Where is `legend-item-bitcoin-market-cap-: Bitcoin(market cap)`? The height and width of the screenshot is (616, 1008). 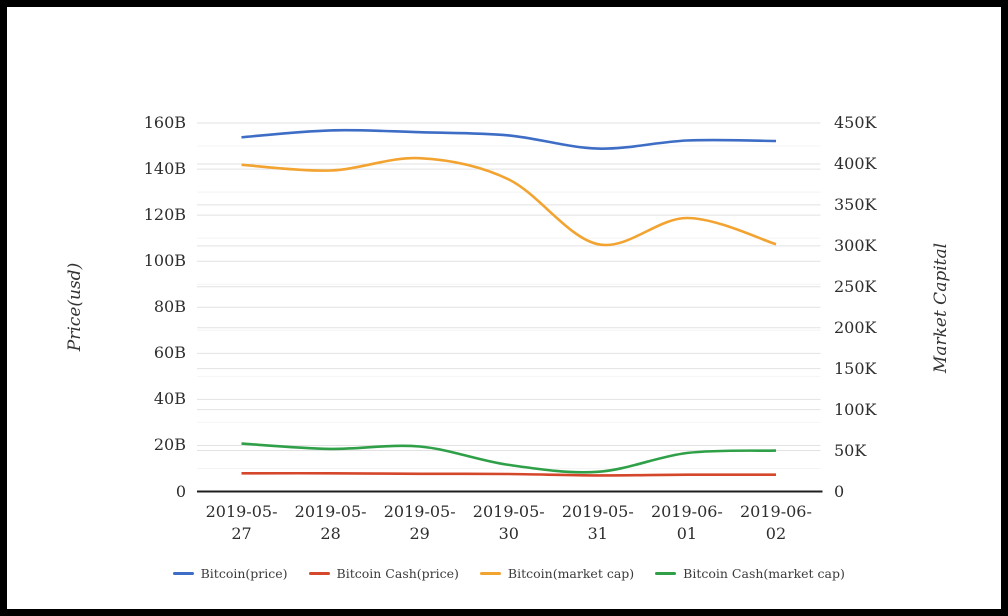 legend-item-bitcoin-market-cap-: Bitcoin(market cap) is located at coordinates (557, 573).